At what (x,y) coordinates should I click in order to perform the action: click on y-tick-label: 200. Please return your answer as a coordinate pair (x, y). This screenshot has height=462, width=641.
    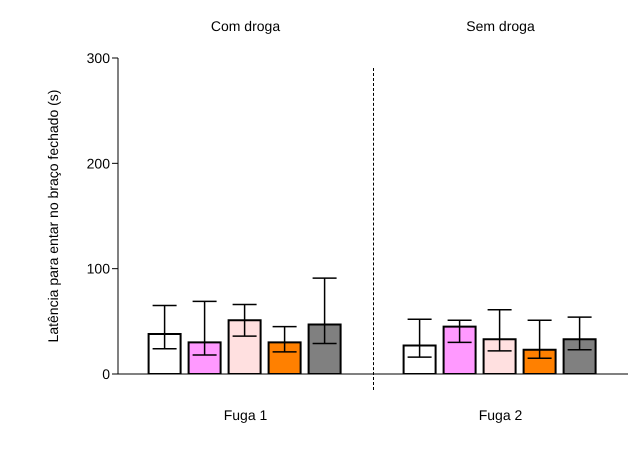
    Looking at the image, I should click on (98, 163).